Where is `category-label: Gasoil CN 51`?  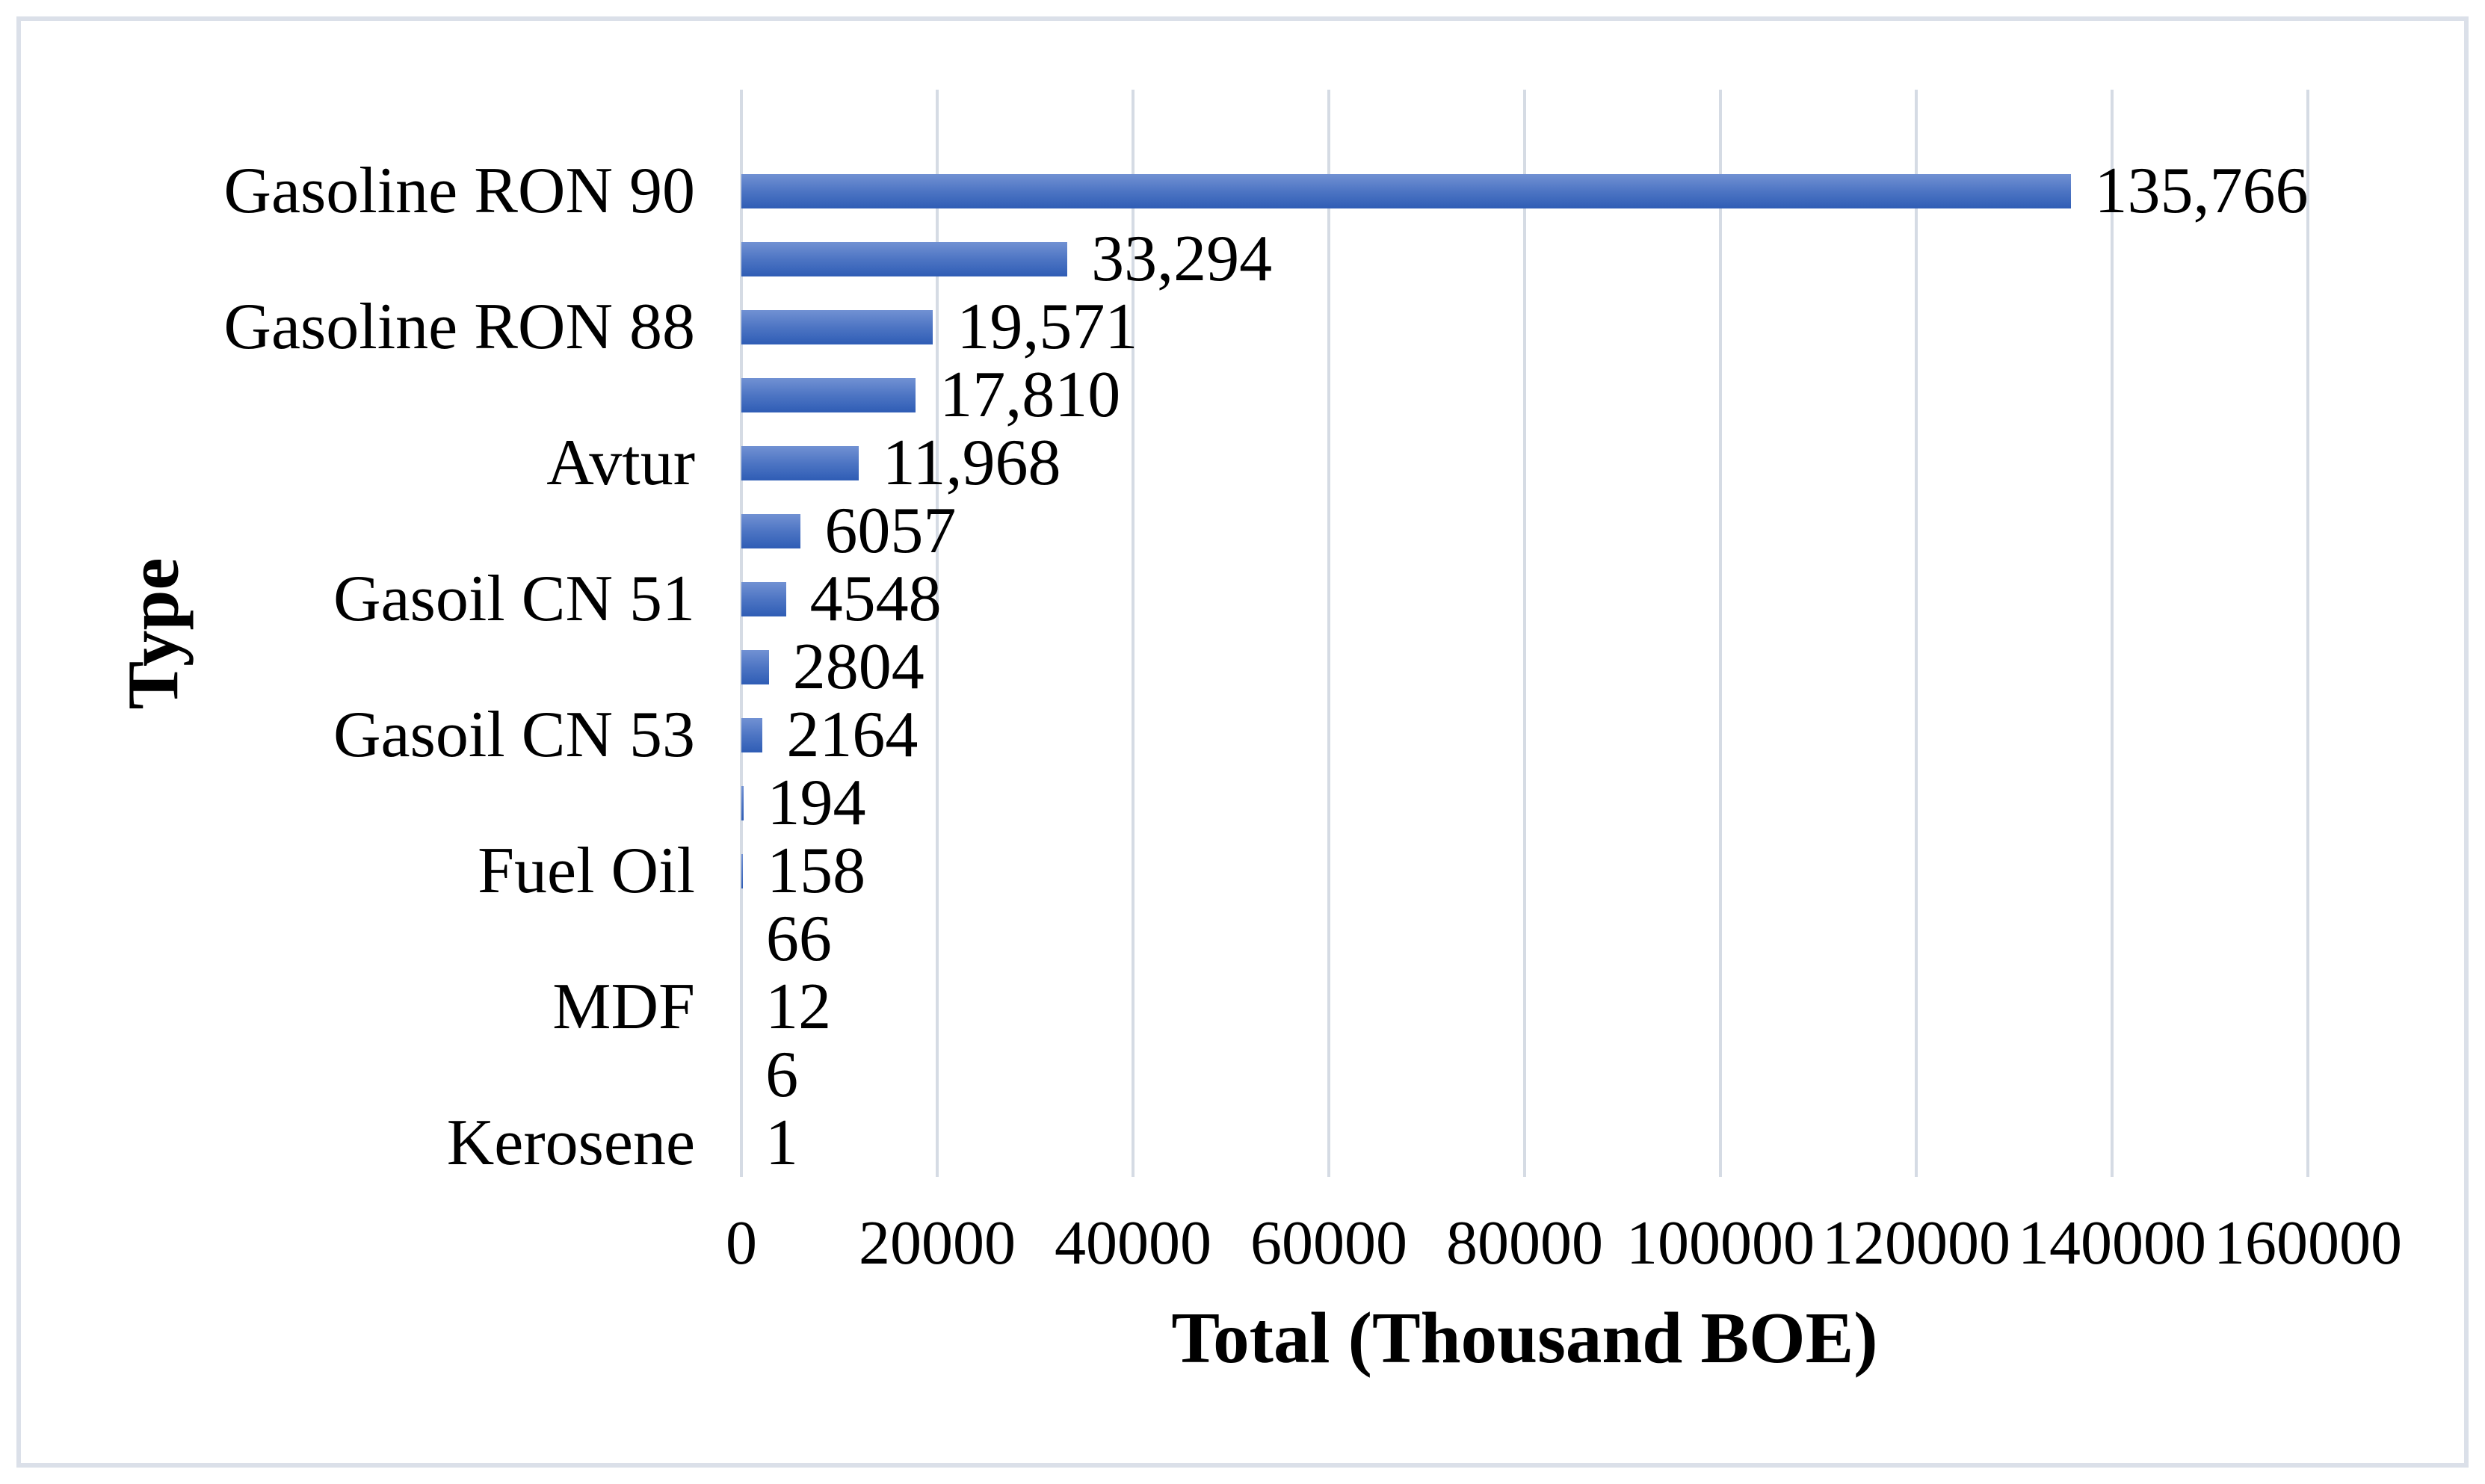 category-label: Gasoil CN 51 is located at coordinates (514, 600).